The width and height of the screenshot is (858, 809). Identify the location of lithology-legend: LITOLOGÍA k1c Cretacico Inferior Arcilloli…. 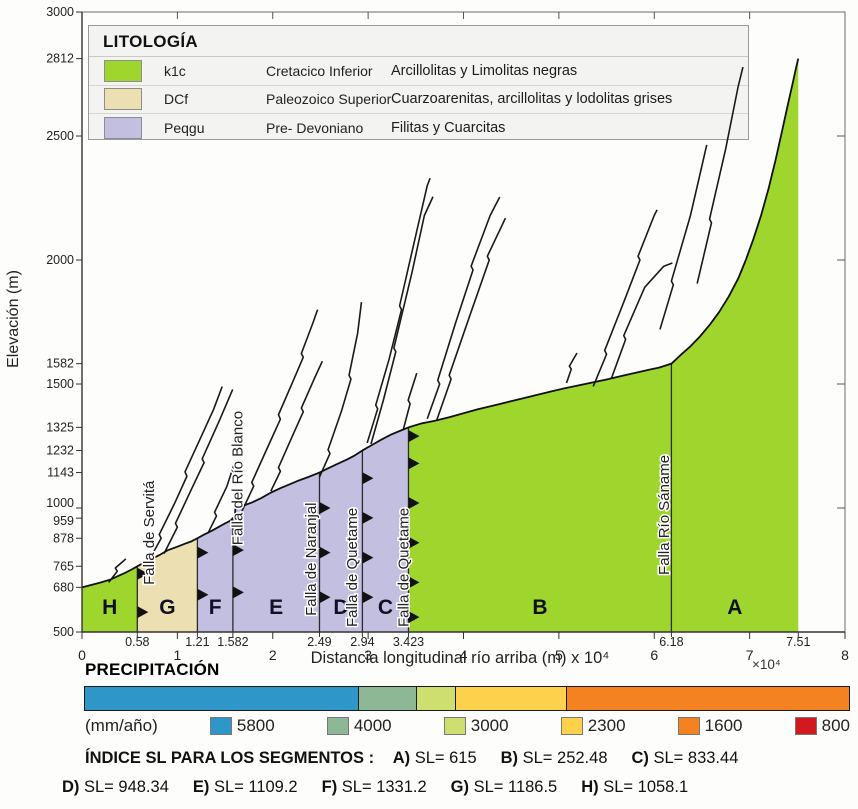
(418, 82).